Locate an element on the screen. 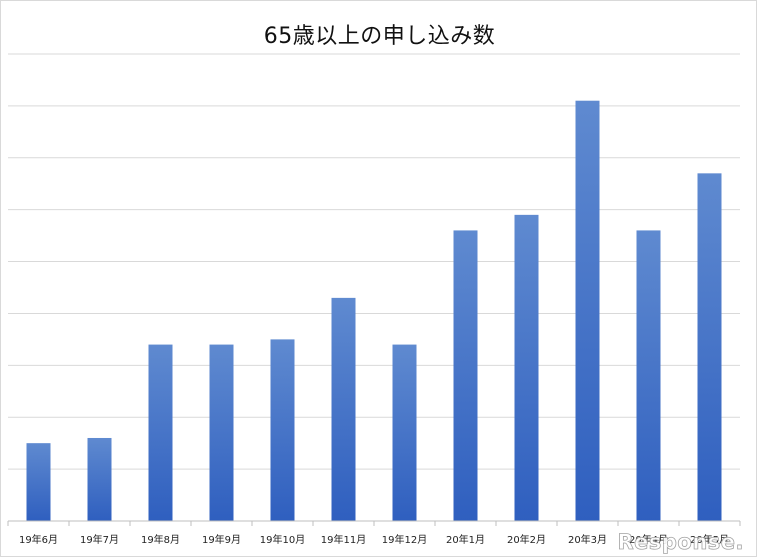  x-tick-label: 20年1月 is located at coordinates (465, 539).